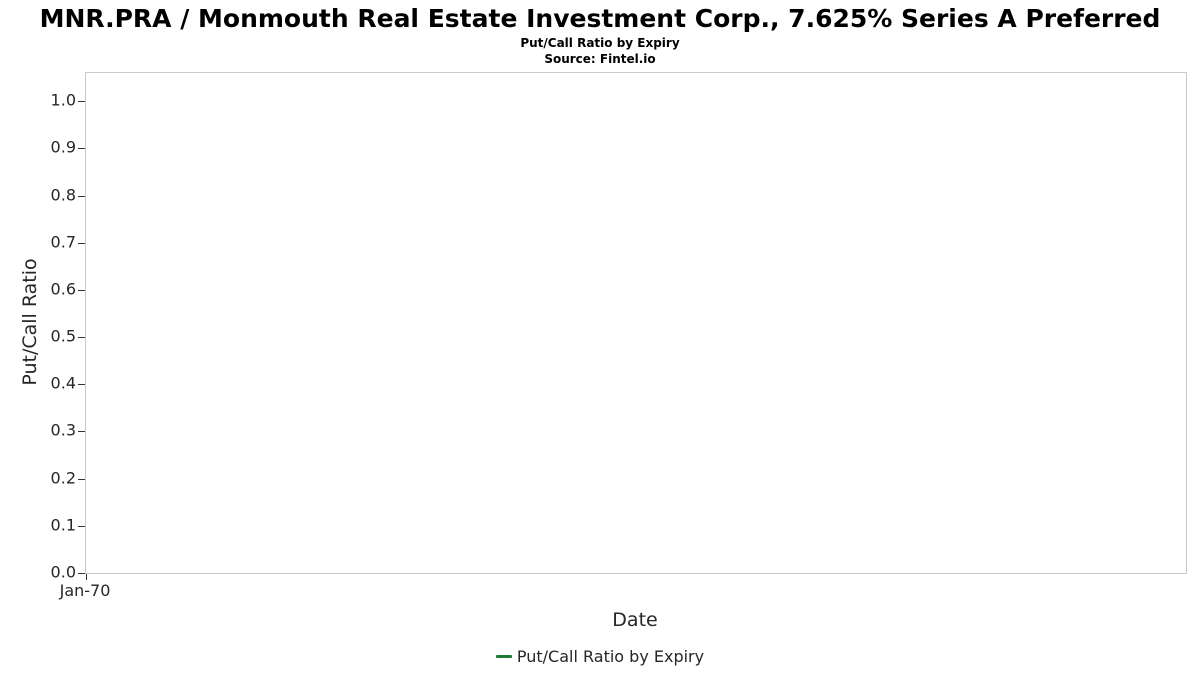  Describe the element at coordinates (63, 572) in the screenshot. I see `y-tick-label: 0.0` at that location.